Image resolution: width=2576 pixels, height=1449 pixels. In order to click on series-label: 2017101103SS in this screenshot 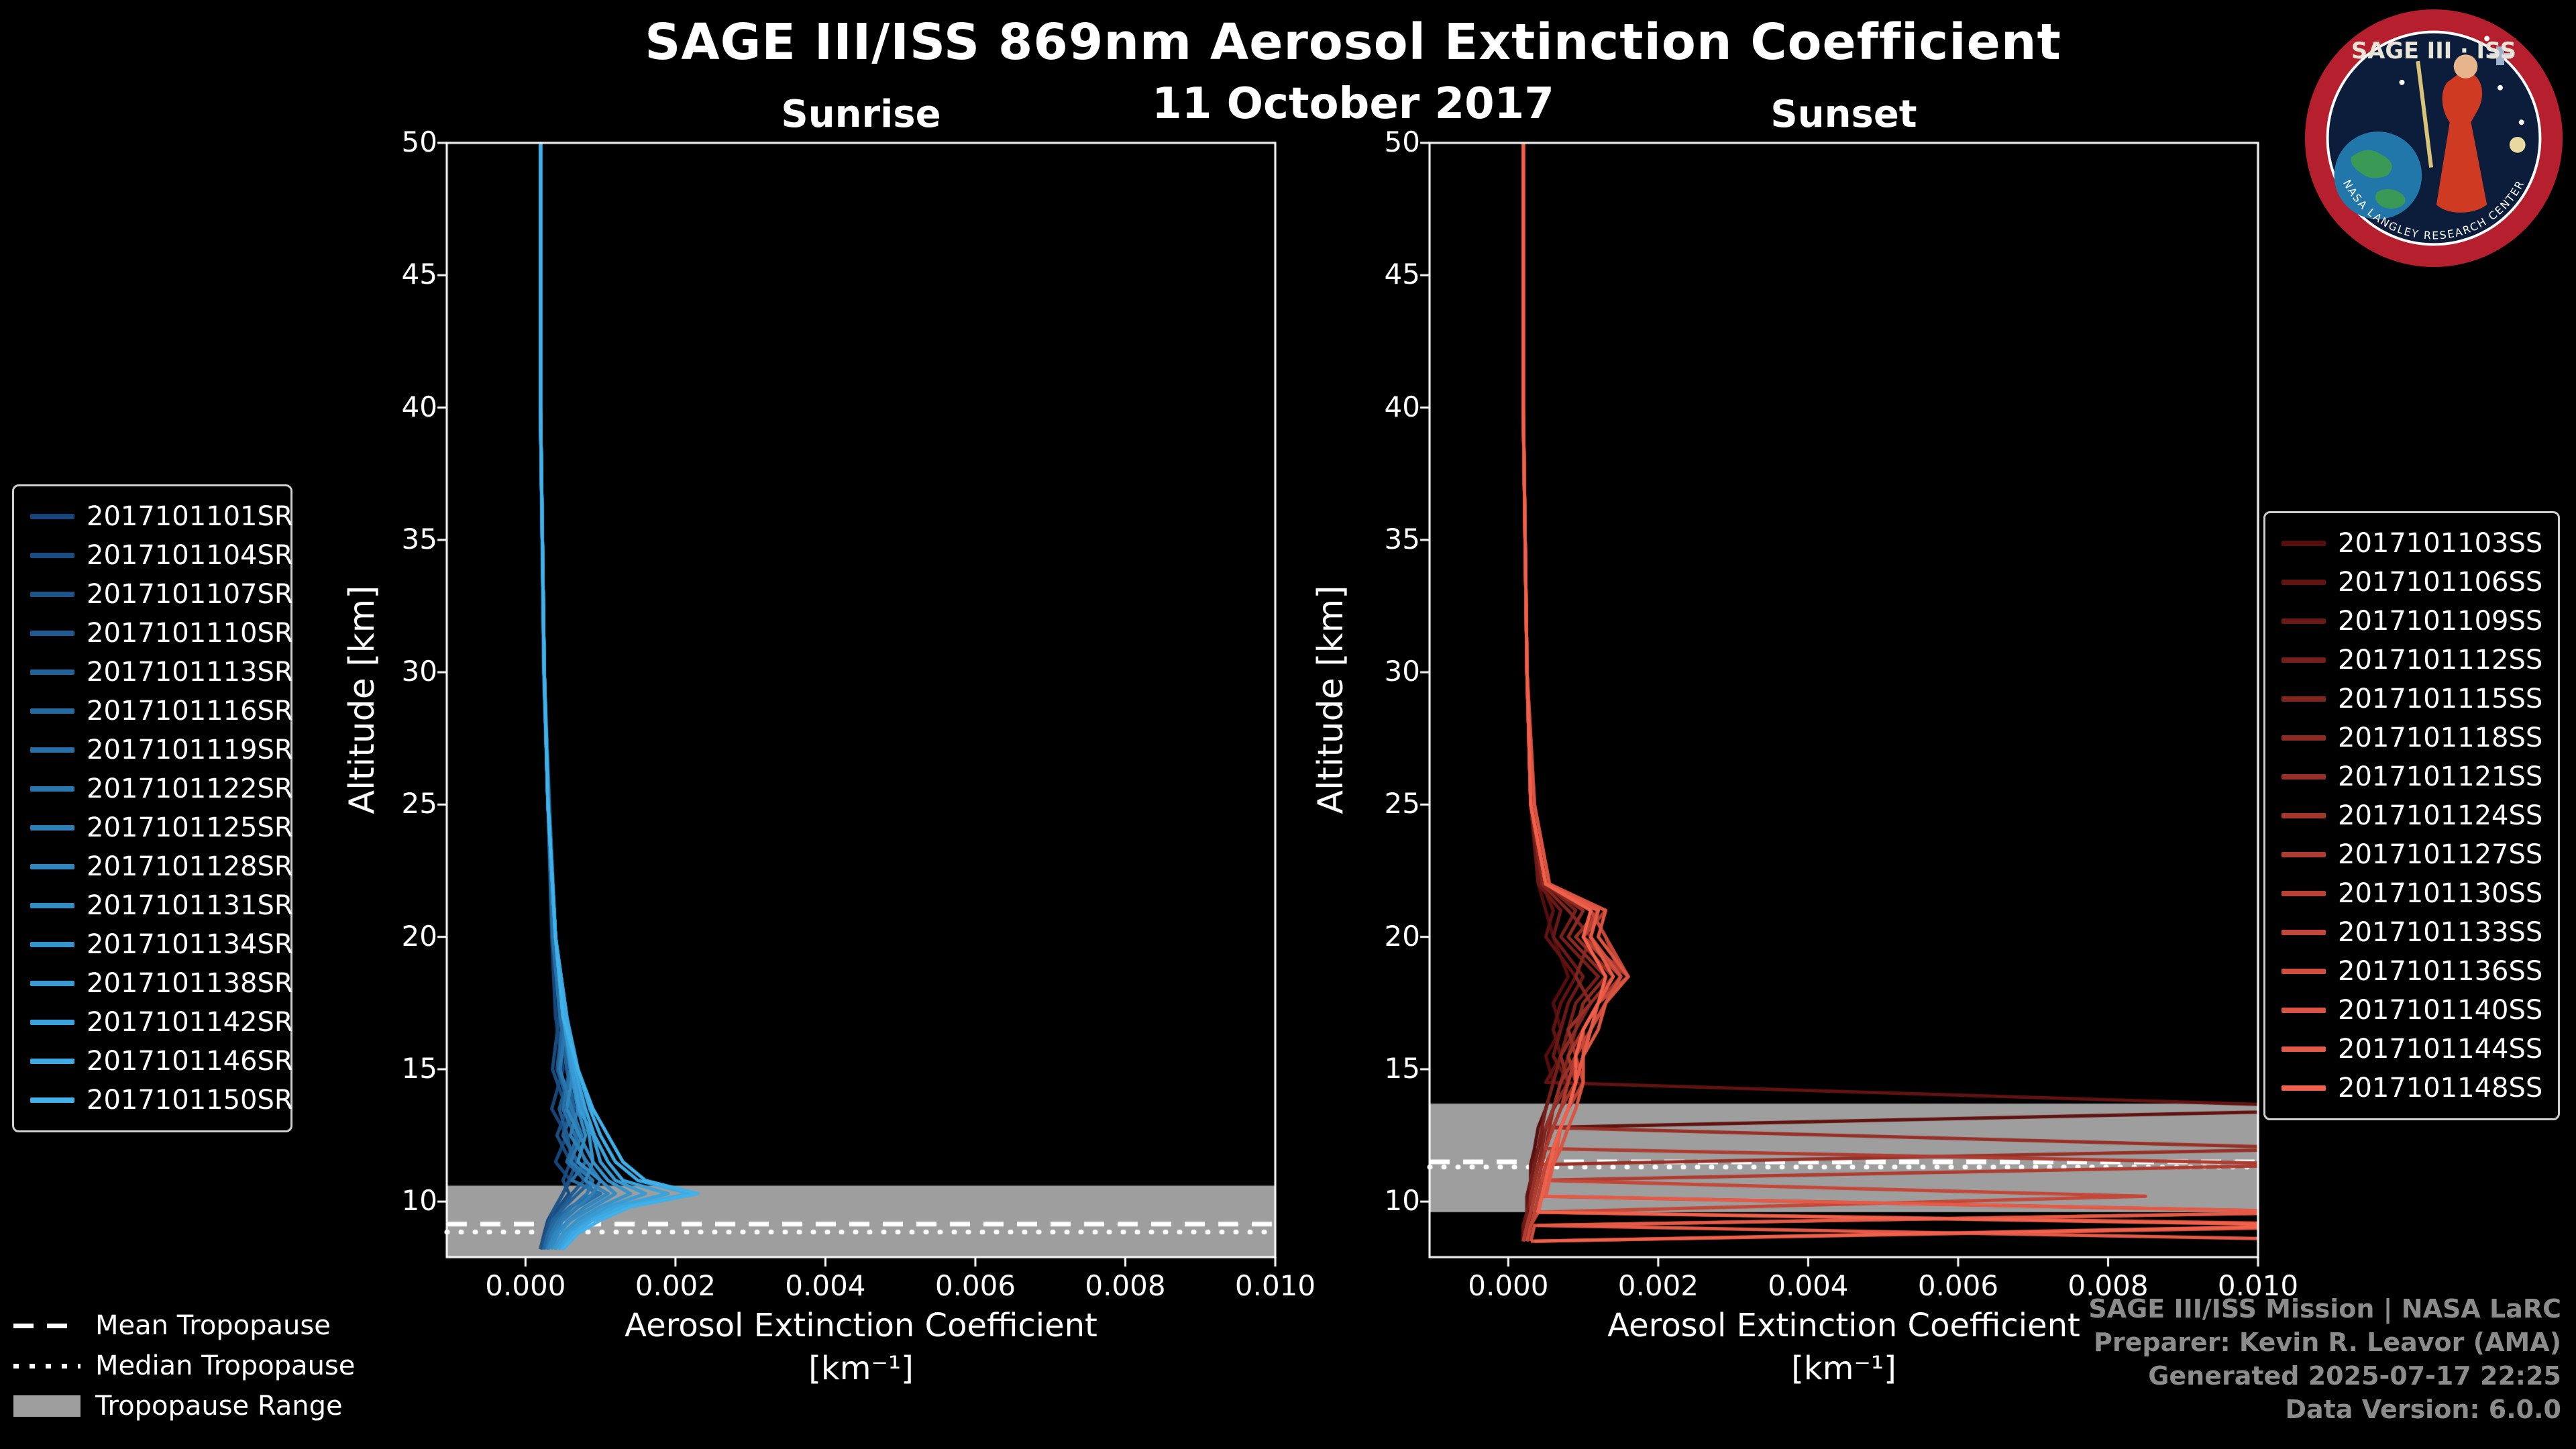, I will do `click(2440, 543)`.